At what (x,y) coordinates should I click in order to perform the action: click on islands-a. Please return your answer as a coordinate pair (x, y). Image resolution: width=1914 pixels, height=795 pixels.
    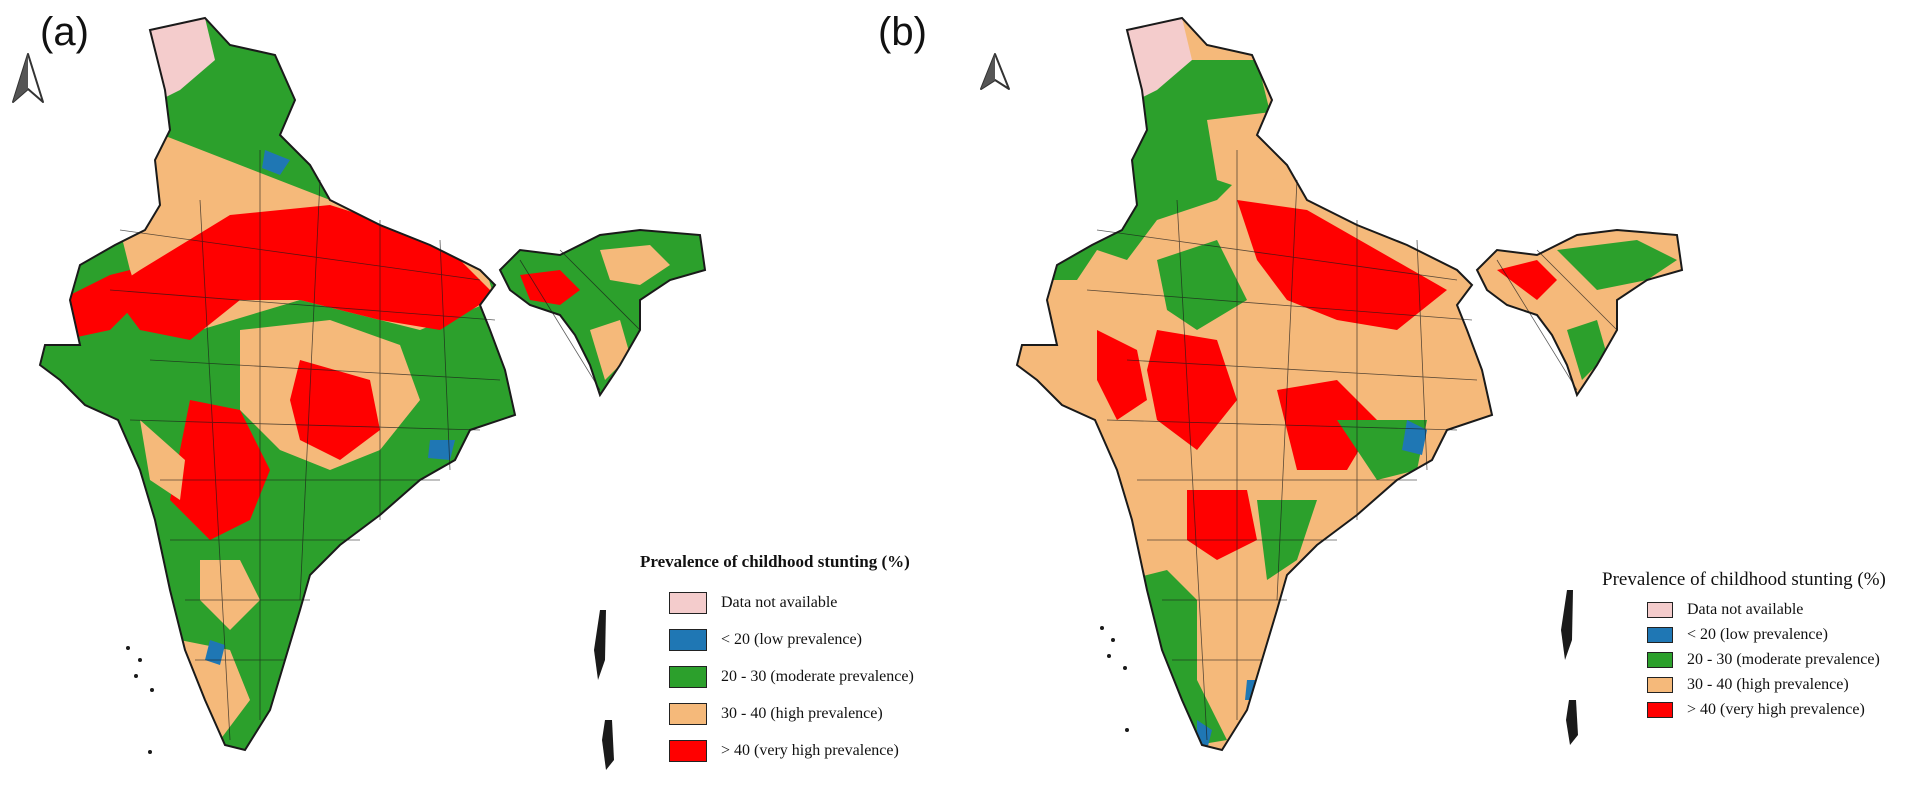
    Looking at the image, I should click on (370, 690).